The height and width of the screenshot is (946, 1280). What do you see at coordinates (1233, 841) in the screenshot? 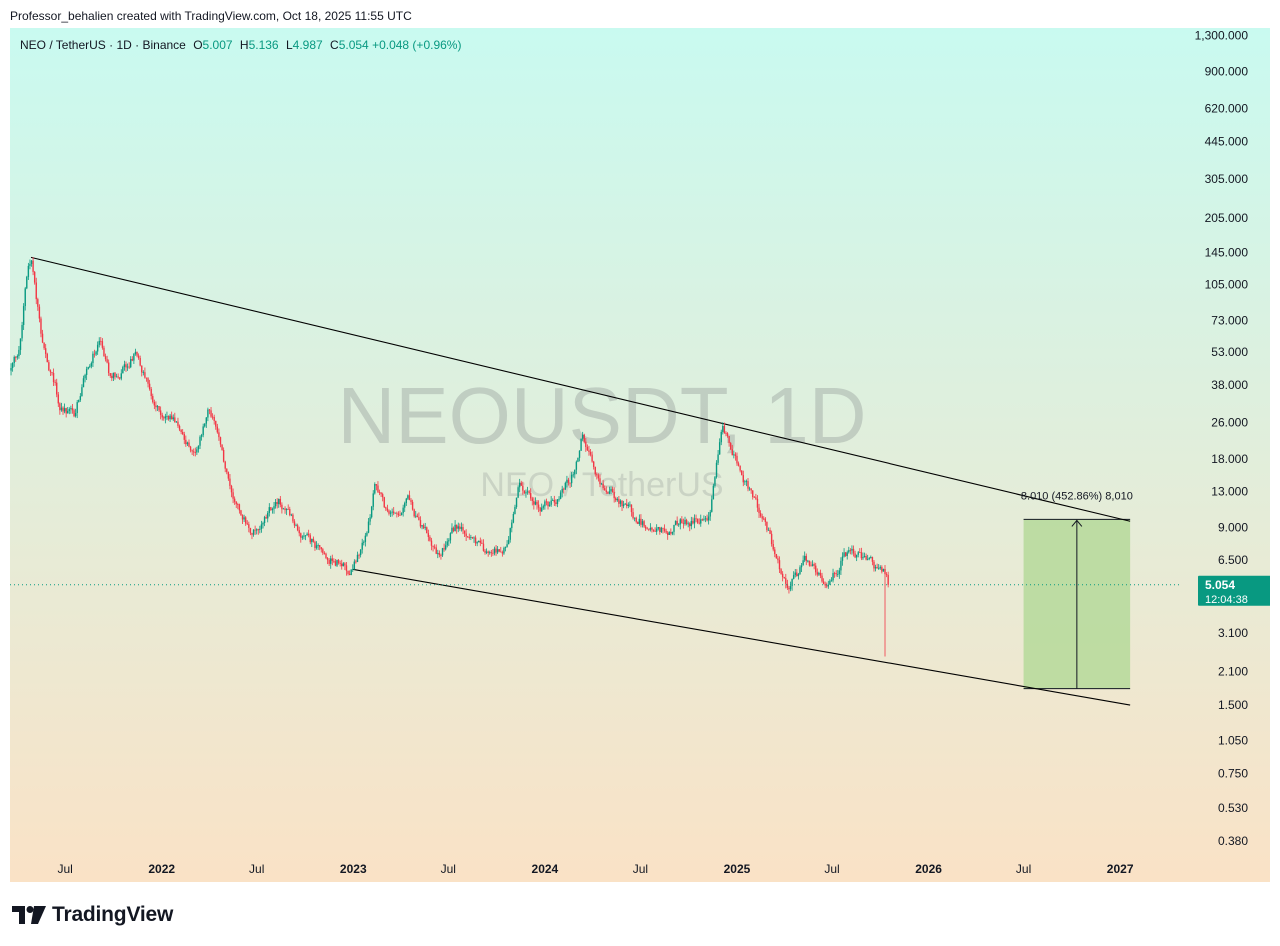
I see `y-axis-tick-label: 0.380` at bounding box center [1233, 841].